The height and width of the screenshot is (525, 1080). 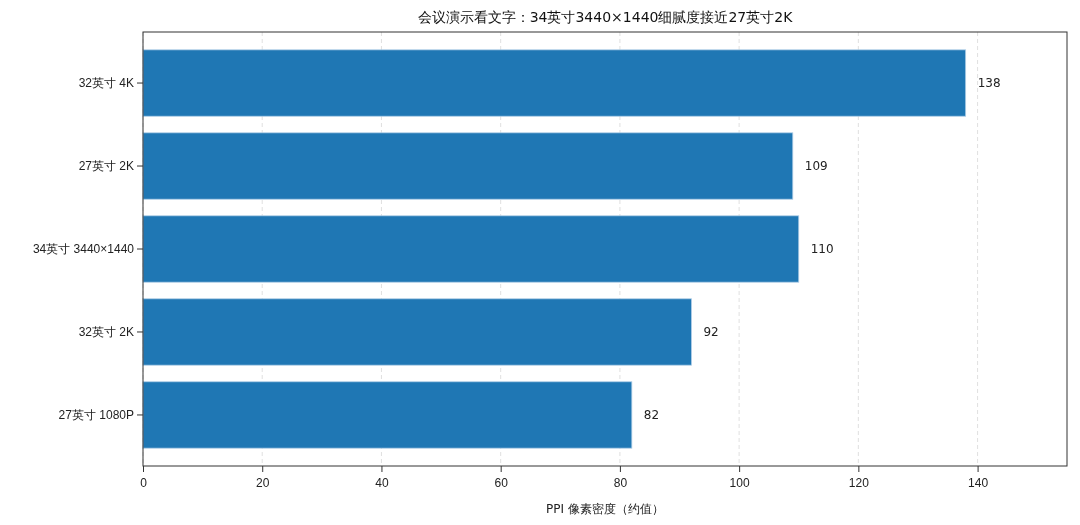 I want to click on x-tick-label: 20, so click(x=263, y=483).